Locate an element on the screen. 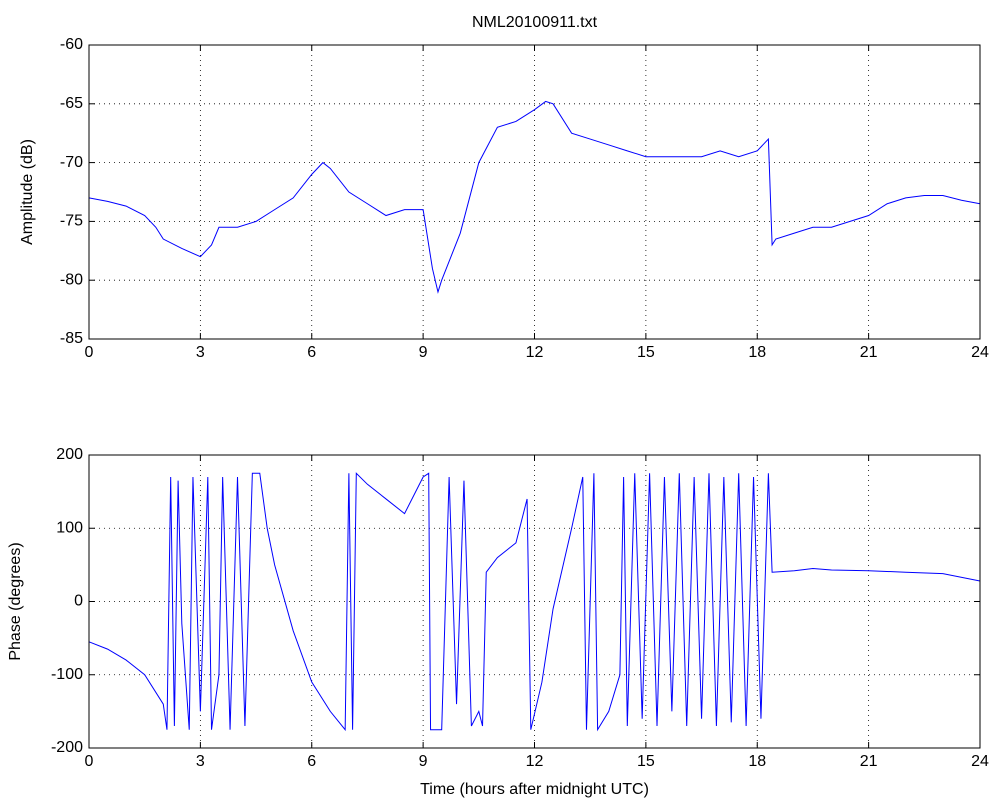 The height and width of the screenshot is (806, 998). chart-title: NML20100911.txt is located at coordinates (535, 22).